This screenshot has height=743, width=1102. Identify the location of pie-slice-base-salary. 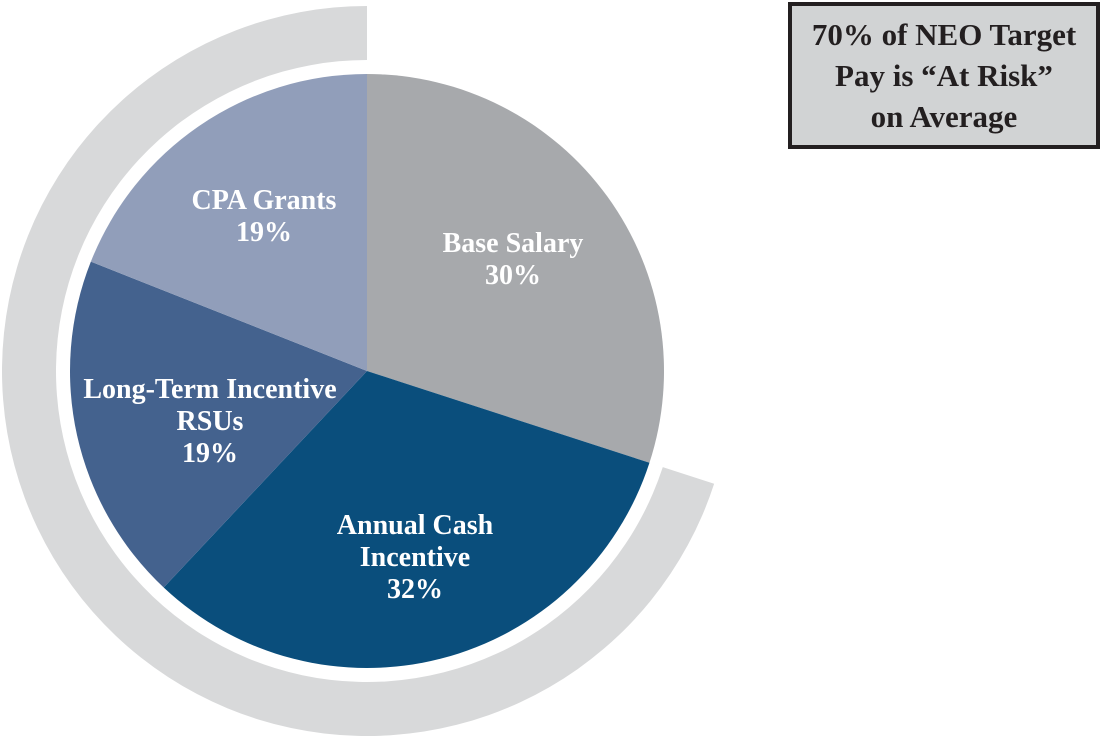
(515, 268).